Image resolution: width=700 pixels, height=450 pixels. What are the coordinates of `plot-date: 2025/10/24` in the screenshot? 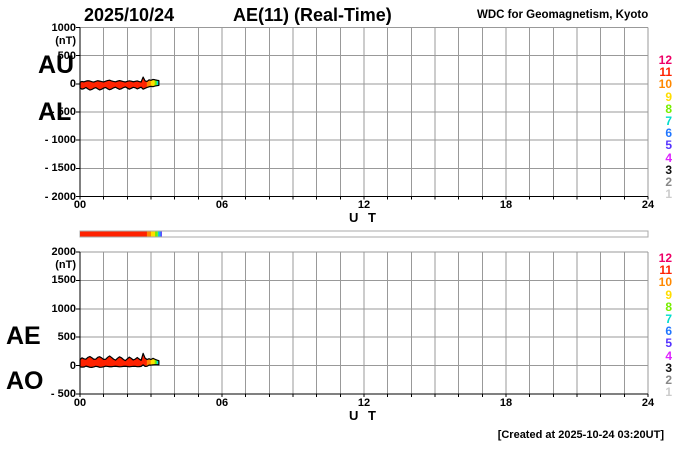 It's located at (129, 15).